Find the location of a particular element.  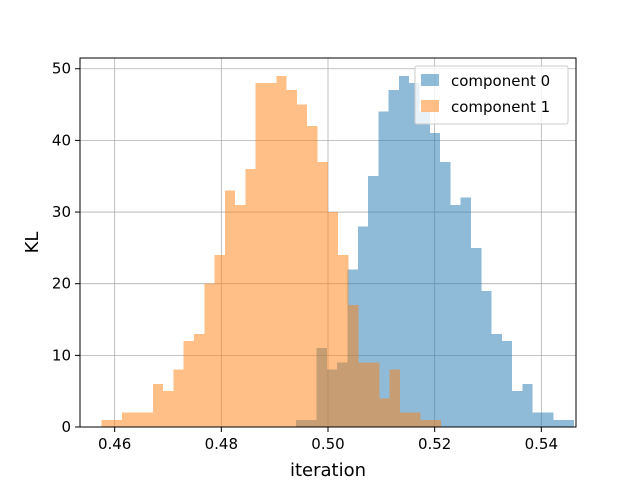

x-tick-label: 0.54 is located at coordinates (541, 444).